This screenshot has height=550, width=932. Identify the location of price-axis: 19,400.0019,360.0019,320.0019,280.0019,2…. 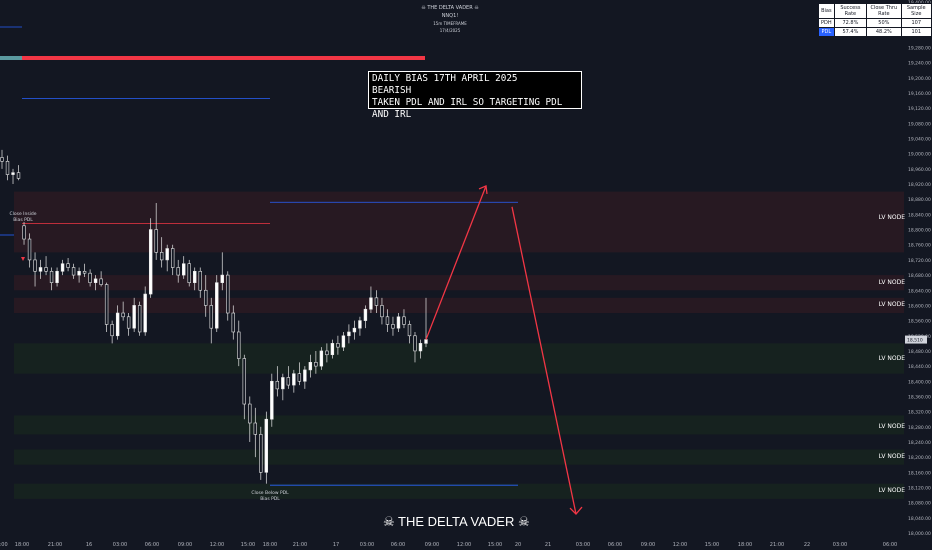
(918, 268).